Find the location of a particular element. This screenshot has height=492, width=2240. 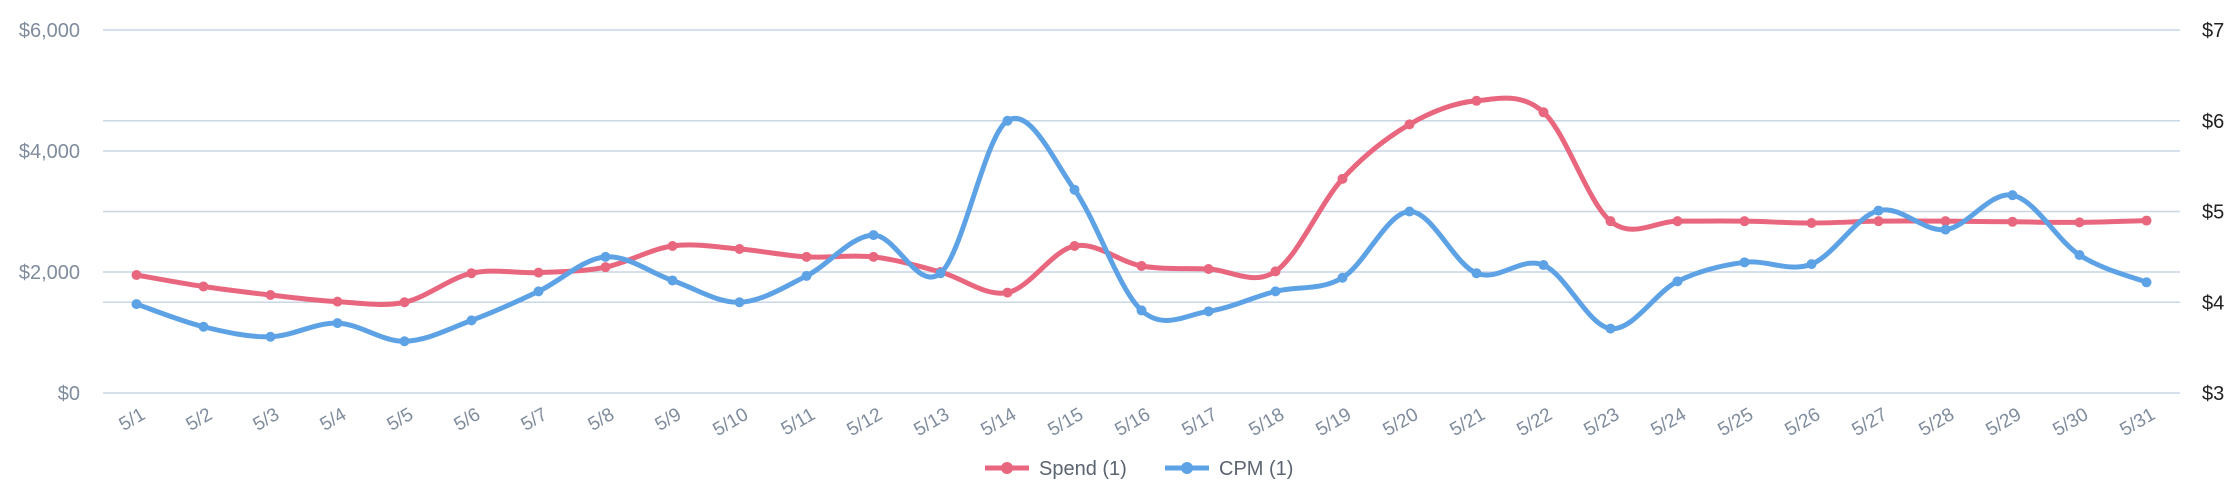

legend: Spend (1) CPM (1) is located at coordinates (1139, 469).